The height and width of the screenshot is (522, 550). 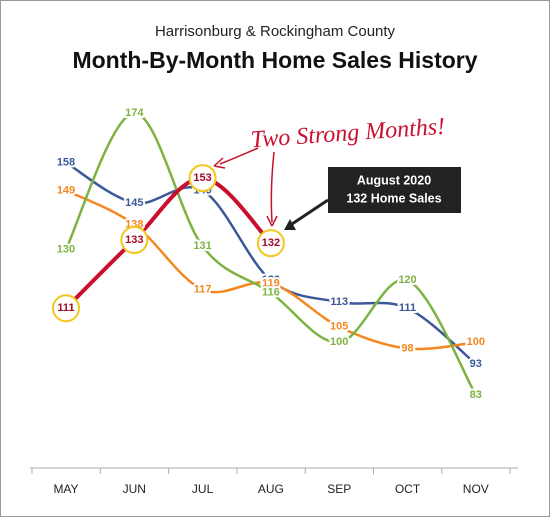 What do you see at coordinates (203, 290) in the screenshot?
I see `data-label: 117` at bounding box center [203, 290].